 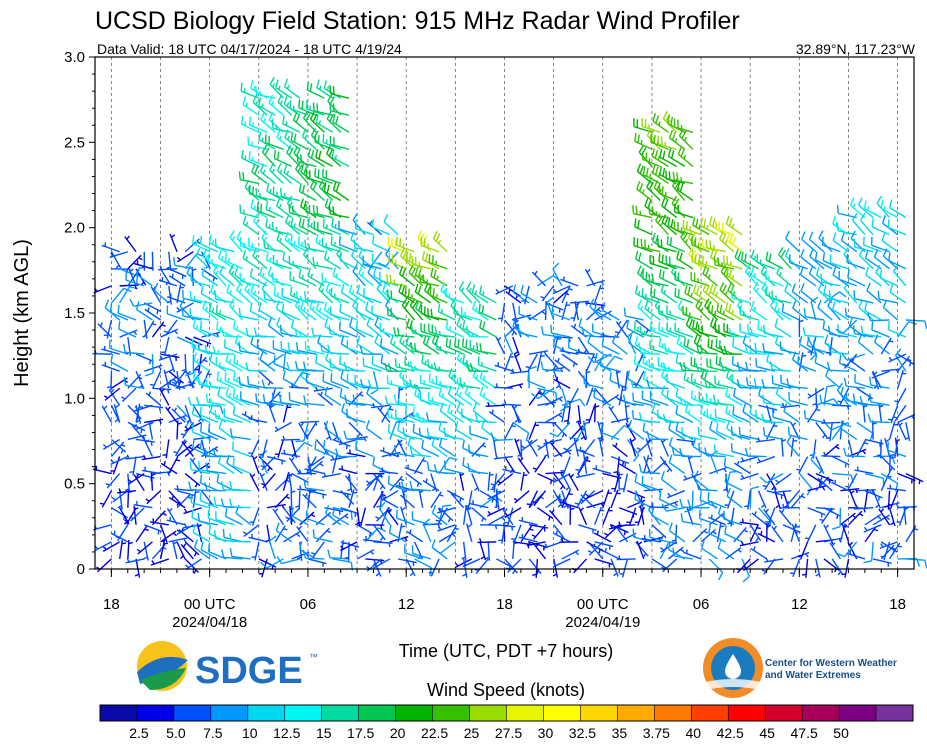 What do you see at coordinates (324, 733) in the screenshot?
I see `colorbar-tick-5: 15` at bounding box center [324, 733].